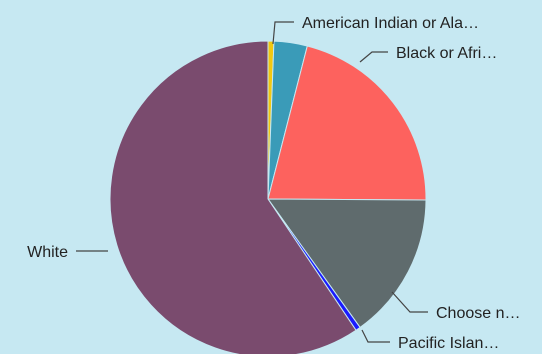  What do you see at coordinates (47, 252) in the screenshot?
I see `slice-label-5: White` at bounding box center [47, 252].